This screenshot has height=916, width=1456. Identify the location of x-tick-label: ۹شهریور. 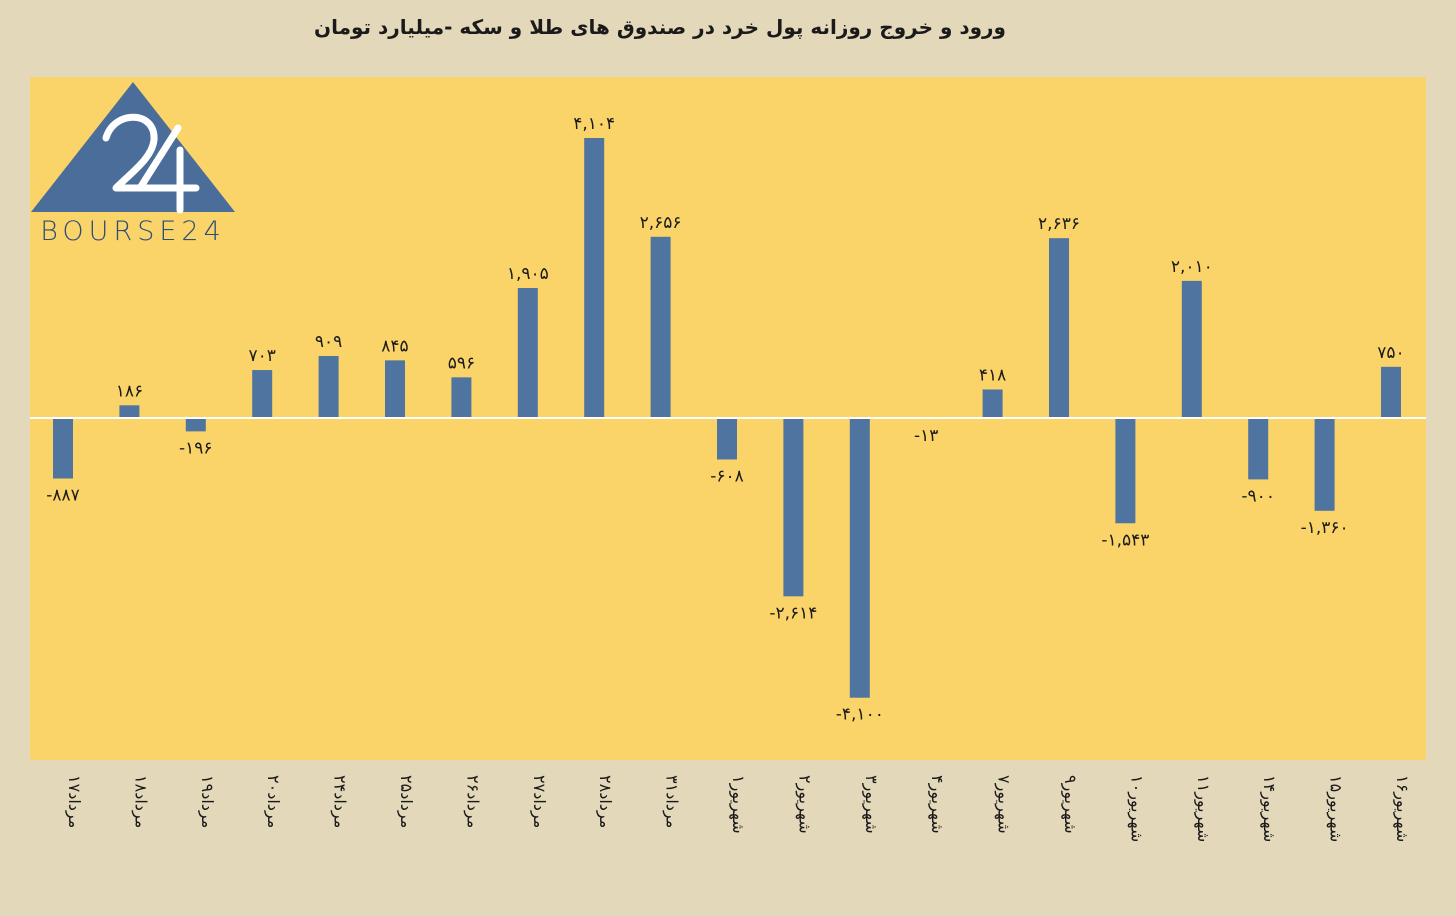
(1070, 804).